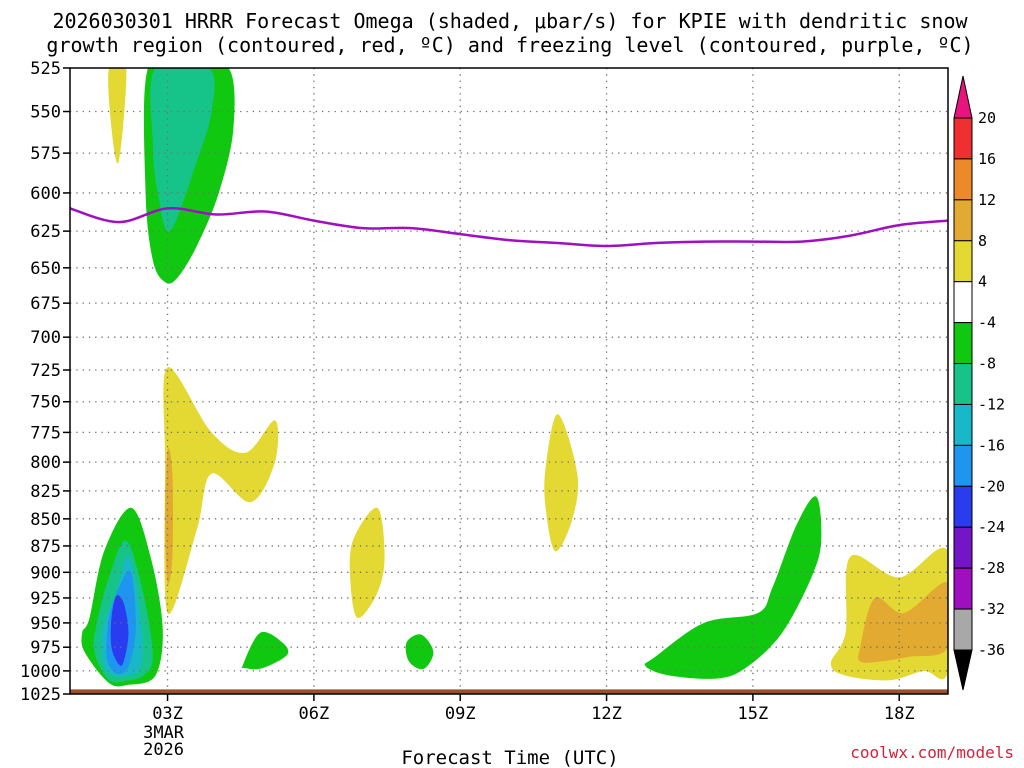 The width and height of the screenshot is (1024, 768). I want to click on y-tick-label-650: 650, so click(45, 269).